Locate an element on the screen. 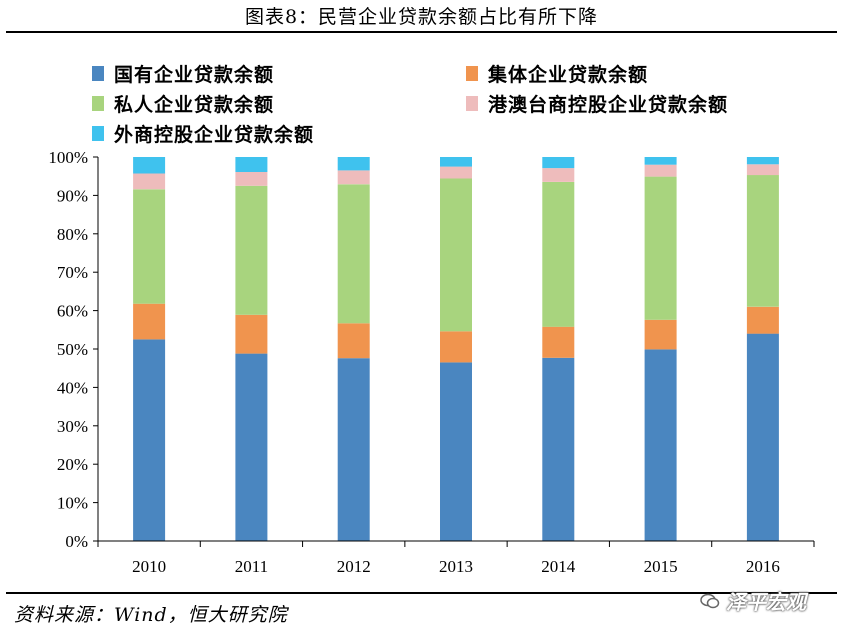 This screenshot has width=843, height=634. x-tick-label: 2013 is located at coordinates (456, 566).